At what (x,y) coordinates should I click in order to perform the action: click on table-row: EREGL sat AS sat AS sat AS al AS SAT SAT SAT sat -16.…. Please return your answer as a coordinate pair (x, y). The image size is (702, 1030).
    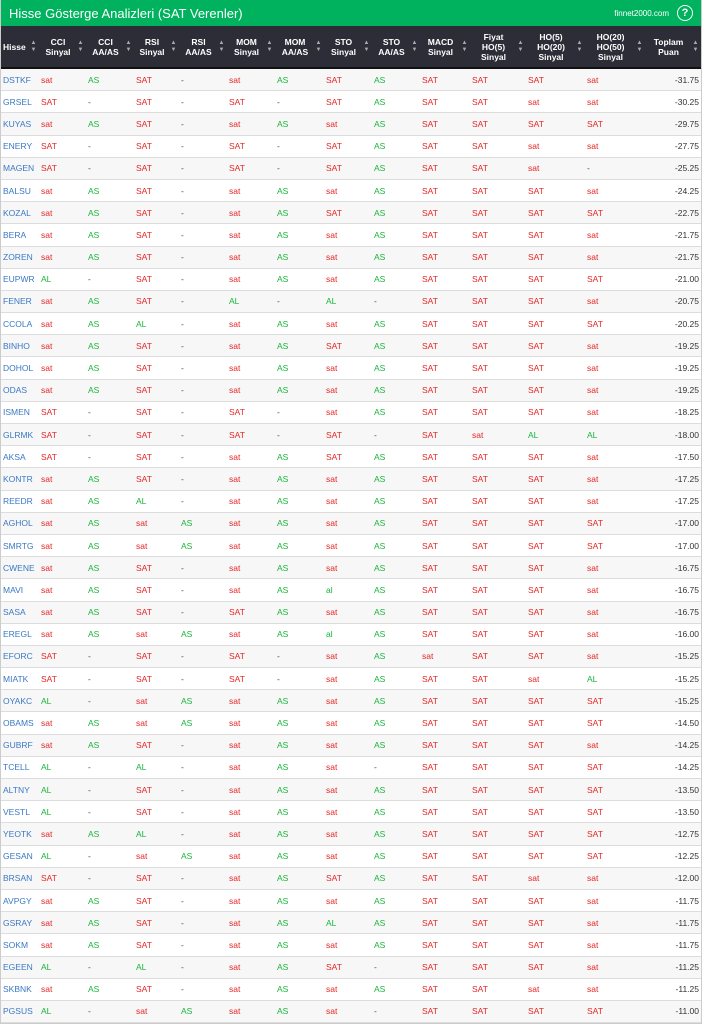
    Looking at the image, I should click on (351, 634).